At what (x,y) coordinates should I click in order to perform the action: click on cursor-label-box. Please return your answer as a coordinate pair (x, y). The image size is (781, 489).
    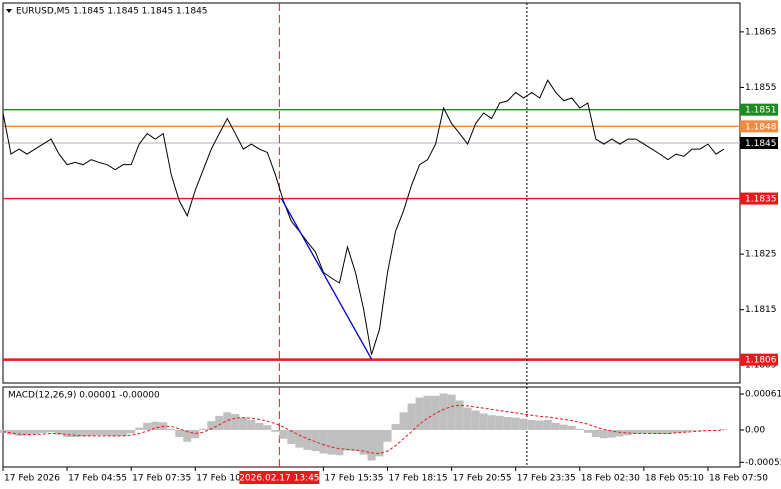
    Looking at the image, I should click on (279, 477).